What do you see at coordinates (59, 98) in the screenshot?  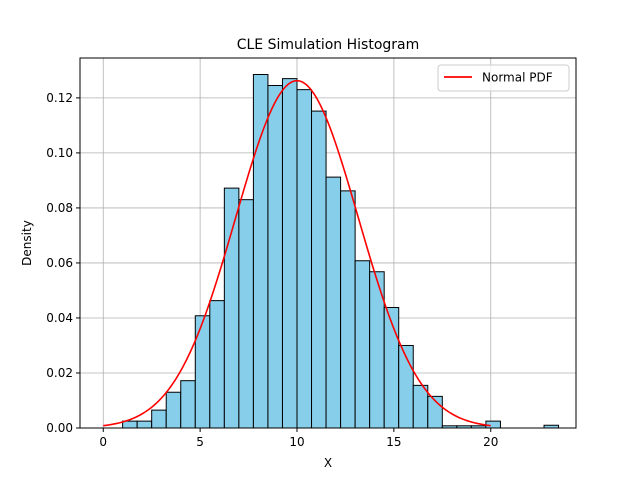 I see `y-tick-label: 0.12` at bounding box center [59, 98].